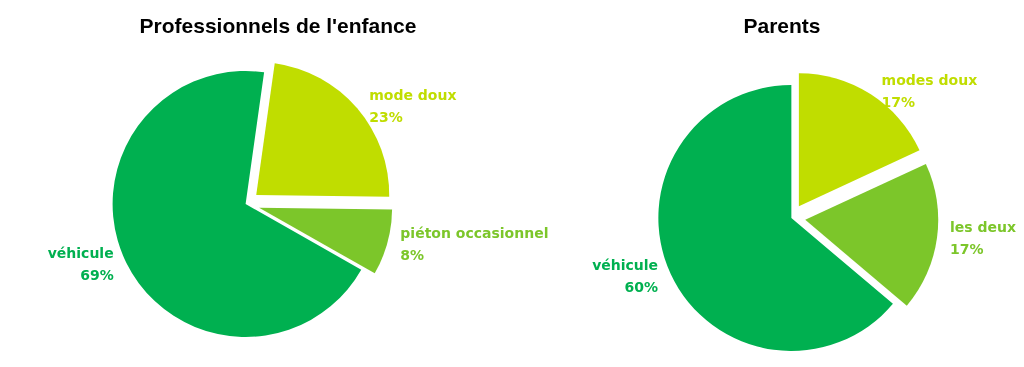  What do you see at coordinates (983, 227) in the screenshot?
I see `slice-label: les deux` at bounding box center [983, 227].